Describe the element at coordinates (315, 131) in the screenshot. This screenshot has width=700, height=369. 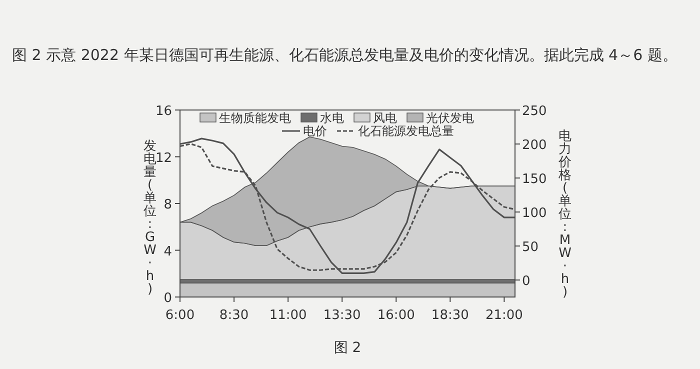
I see `legend-label: 电价` at that location.